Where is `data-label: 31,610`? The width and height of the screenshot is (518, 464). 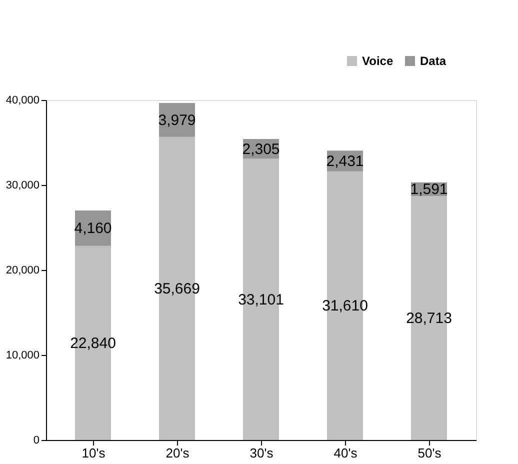 data-label: 31,610 is located at coordinates (345, 306).